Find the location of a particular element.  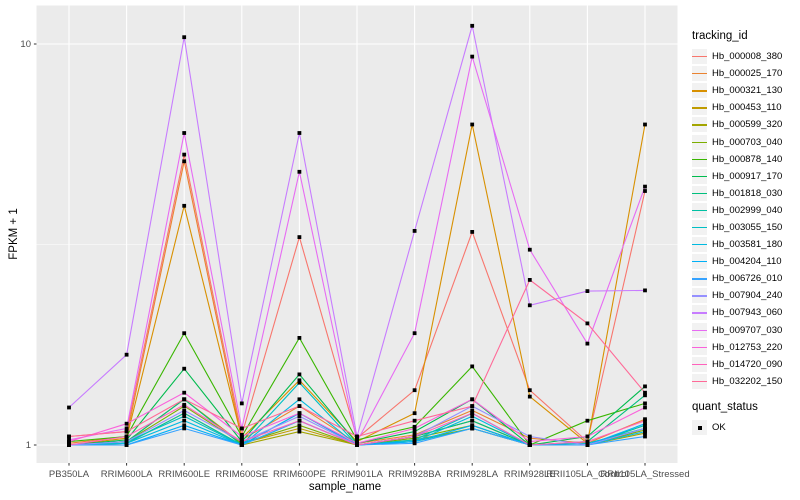

square-marker-icon is located at coordinates (699, 427).